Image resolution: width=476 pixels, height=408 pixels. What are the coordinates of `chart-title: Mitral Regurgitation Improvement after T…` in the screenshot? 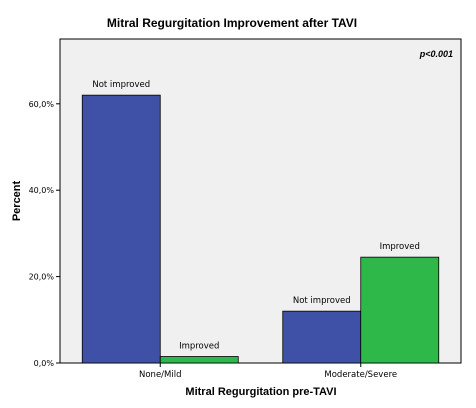 It's located at (232, 23).